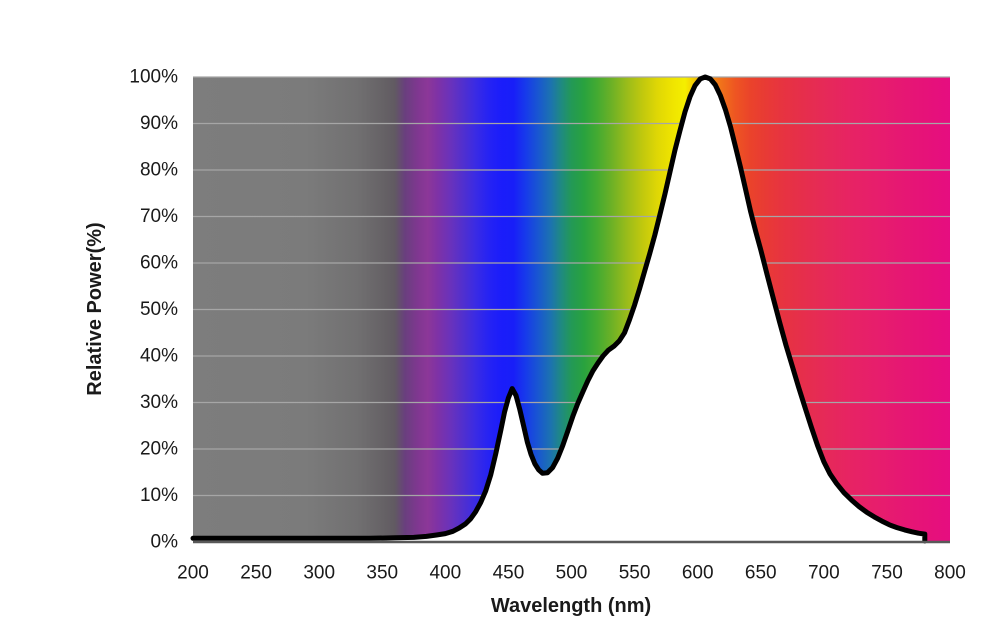  I want to click on x-tick-label: 500, so click(572, 573).